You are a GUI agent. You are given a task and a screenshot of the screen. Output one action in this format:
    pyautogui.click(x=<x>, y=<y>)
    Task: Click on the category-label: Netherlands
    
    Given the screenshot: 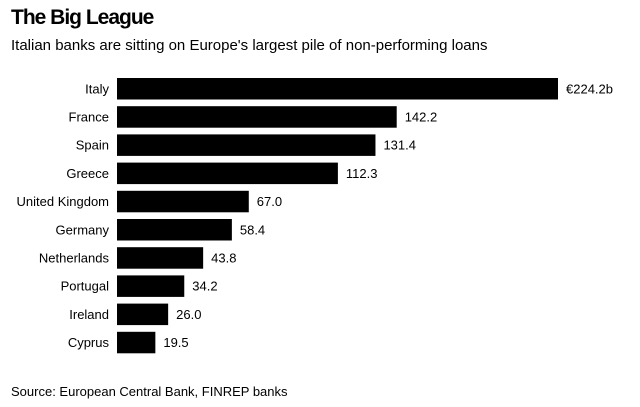 What is the action you would take?
    pyautogui.click(x=74, y=257)
    